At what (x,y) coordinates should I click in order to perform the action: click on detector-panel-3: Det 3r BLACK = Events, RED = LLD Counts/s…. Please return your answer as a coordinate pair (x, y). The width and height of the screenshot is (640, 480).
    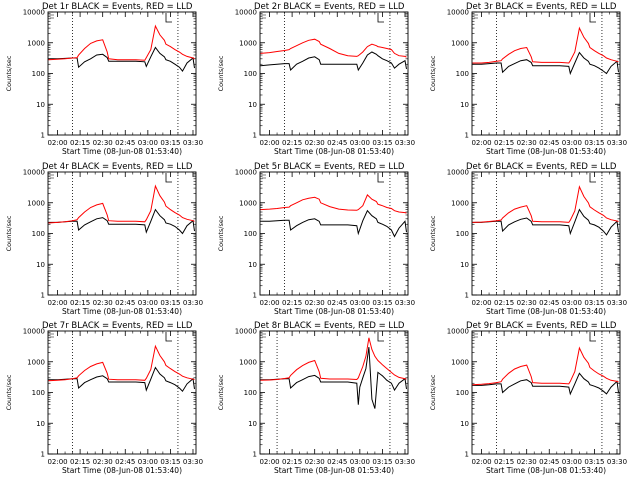
    Looking at the image, I should click on (528, 79).